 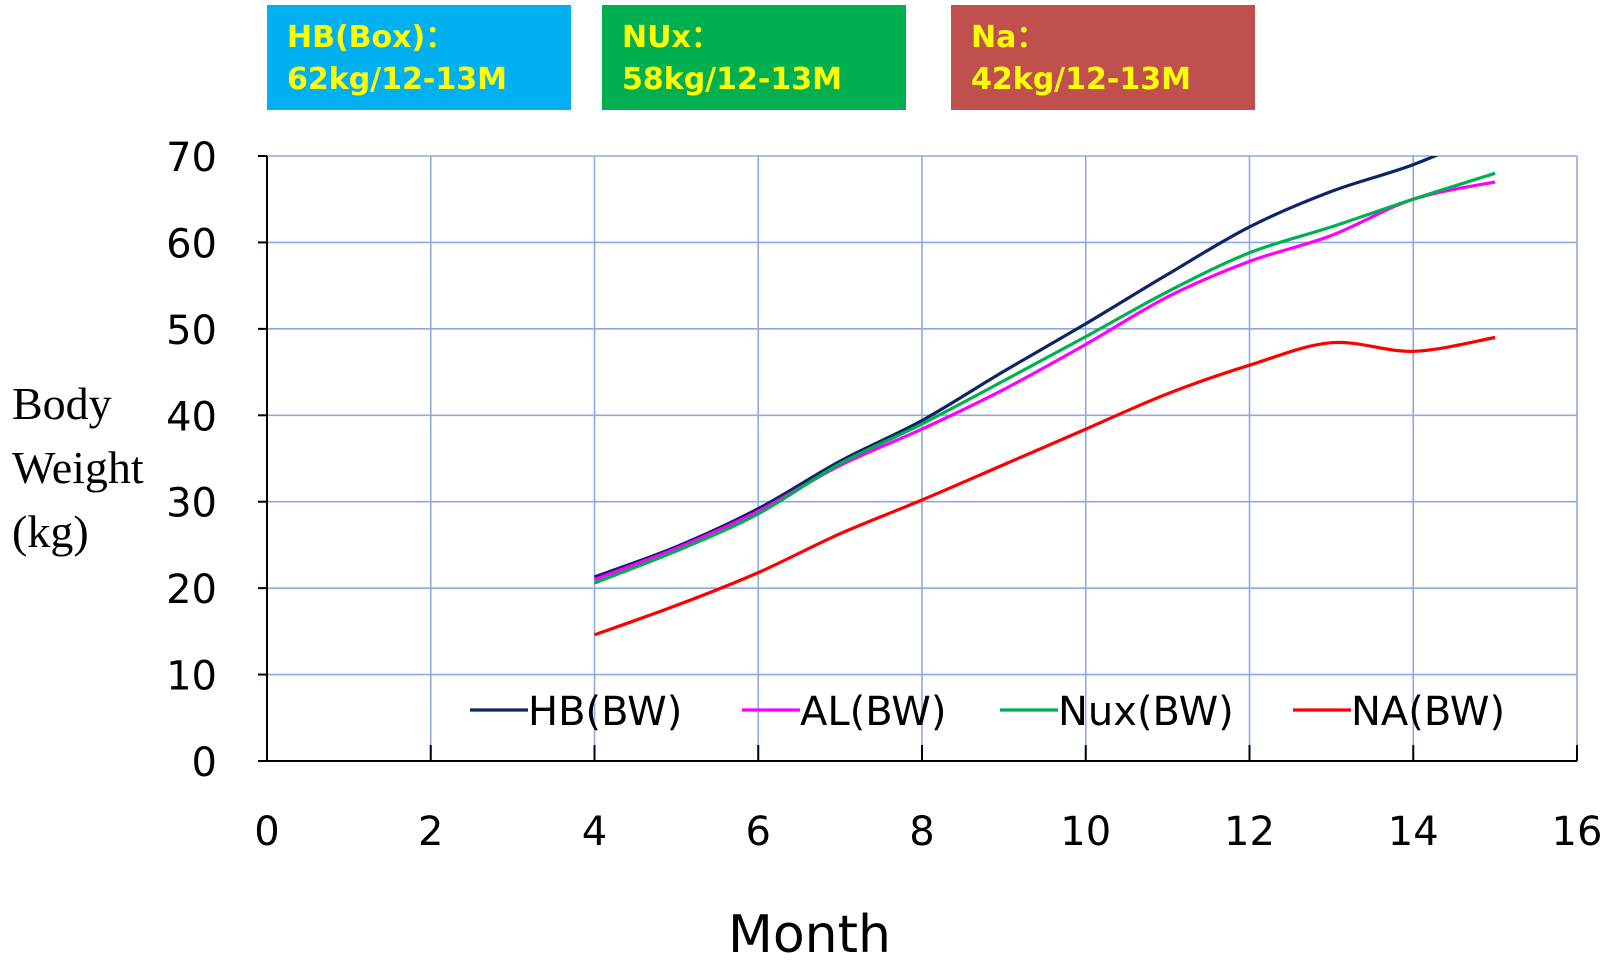 I want to click on y-axis-label-line: (kg), so click(x=50, y=531).